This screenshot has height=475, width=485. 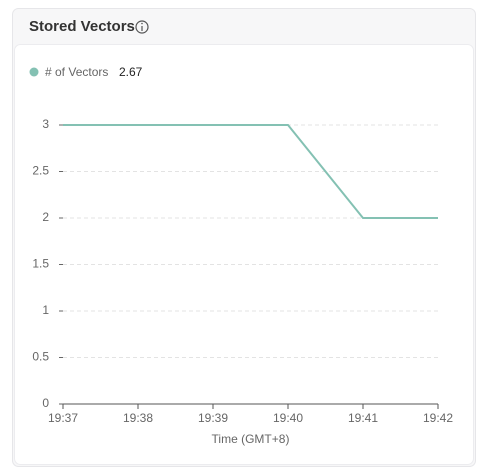 I want to click on card-title: Stored Vectors, so click(x=82, y=26).